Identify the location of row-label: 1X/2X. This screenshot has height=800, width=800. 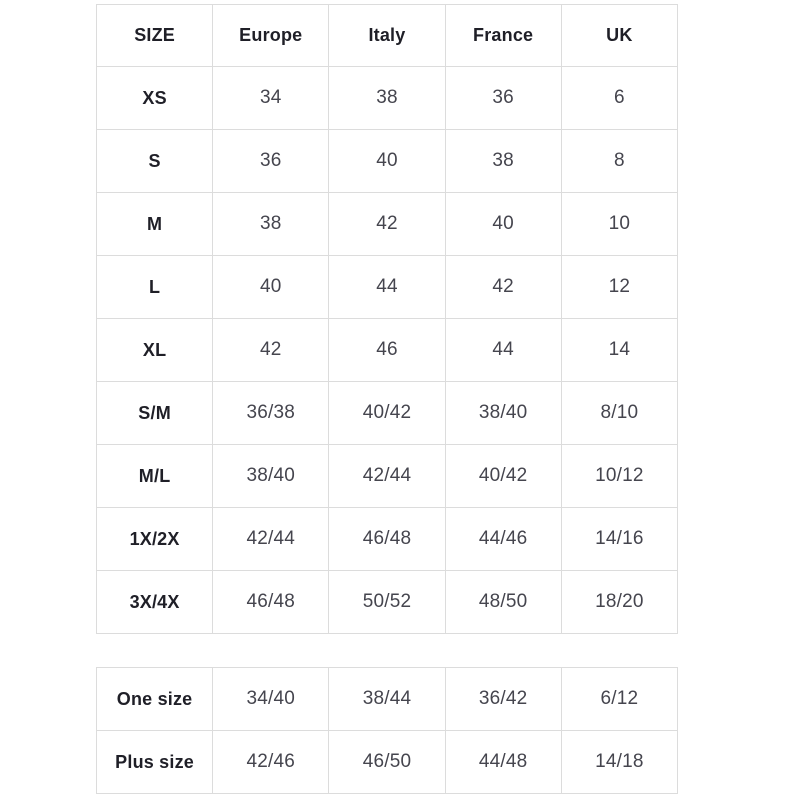
(154, 539).